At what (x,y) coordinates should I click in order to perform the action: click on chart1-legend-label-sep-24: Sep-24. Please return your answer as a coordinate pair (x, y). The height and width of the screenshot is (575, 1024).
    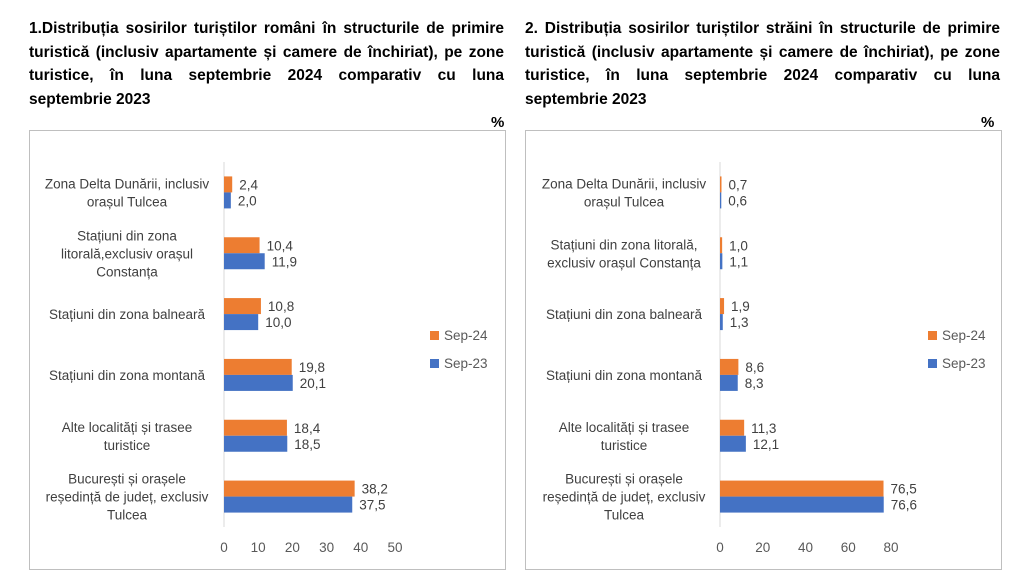
    Looking at the image, I should click on (466, 335).